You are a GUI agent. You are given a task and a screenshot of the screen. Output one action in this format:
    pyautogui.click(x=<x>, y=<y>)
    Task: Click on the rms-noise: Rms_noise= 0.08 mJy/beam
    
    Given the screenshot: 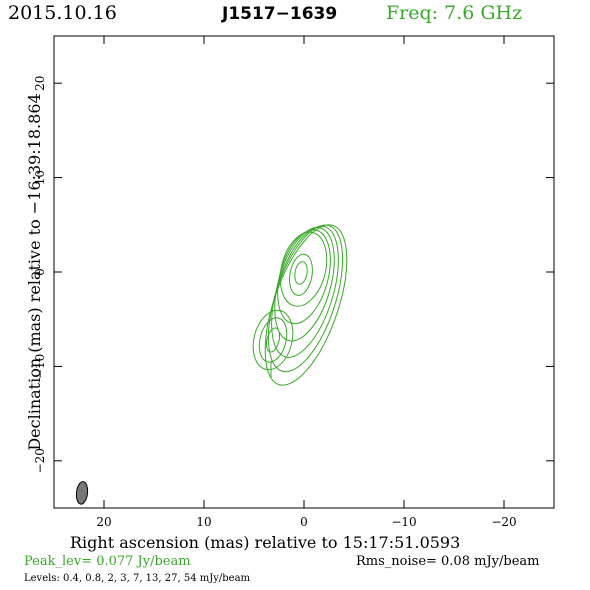 What is the action you would take?
    pyautogui.click(x=448, y=561)
    